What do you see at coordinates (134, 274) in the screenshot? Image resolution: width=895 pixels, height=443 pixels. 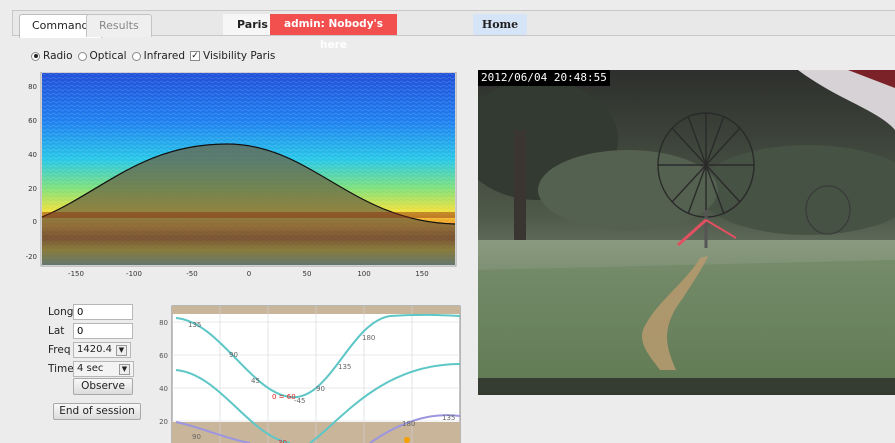 I see `skymap-x-tick: -100` at bounding box center [134, 274].